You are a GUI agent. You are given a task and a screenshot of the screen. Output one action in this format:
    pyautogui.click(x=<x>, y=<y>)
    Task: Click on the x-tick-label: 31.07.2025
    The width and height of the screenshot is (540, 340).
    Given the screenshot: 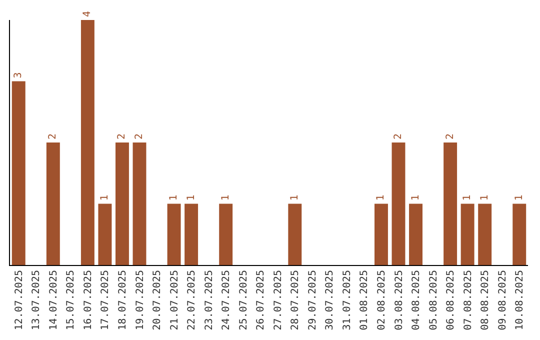 What is the action you would take?
    pyautogui.click(x=347, y=300)
    